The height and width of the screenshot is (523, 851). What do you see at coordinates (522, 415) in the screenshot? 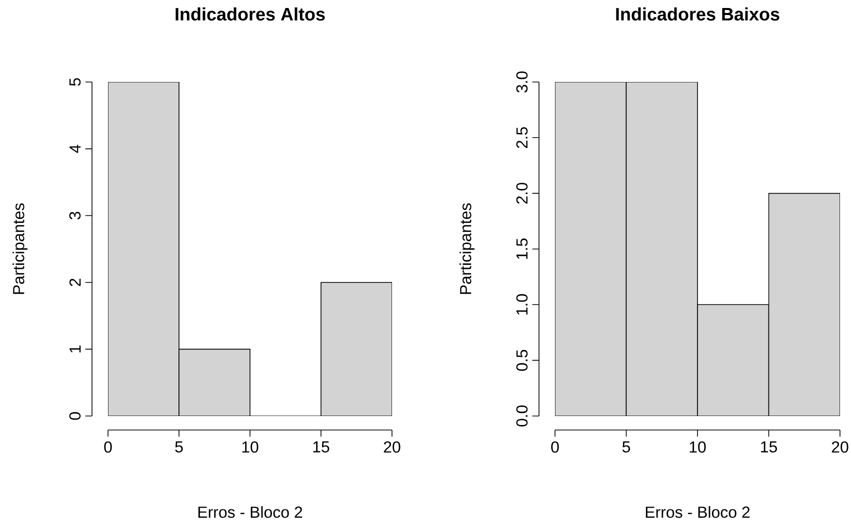
I see `y-tick-label: 0.0` at bounding box center [522, 415].